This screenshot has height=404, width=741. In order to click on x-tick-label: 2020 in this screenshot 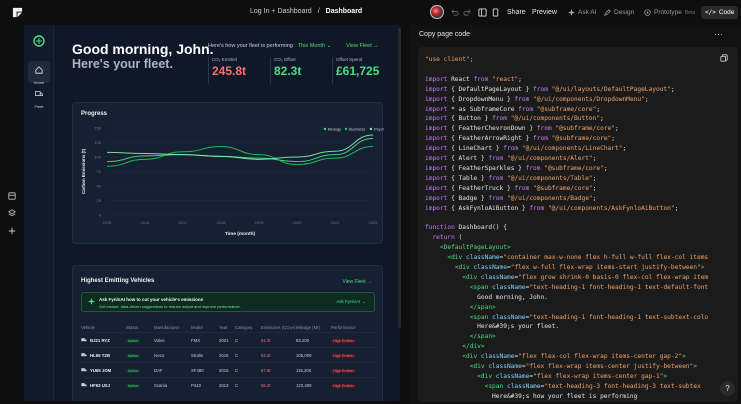, I will do `click(298, 222)`.